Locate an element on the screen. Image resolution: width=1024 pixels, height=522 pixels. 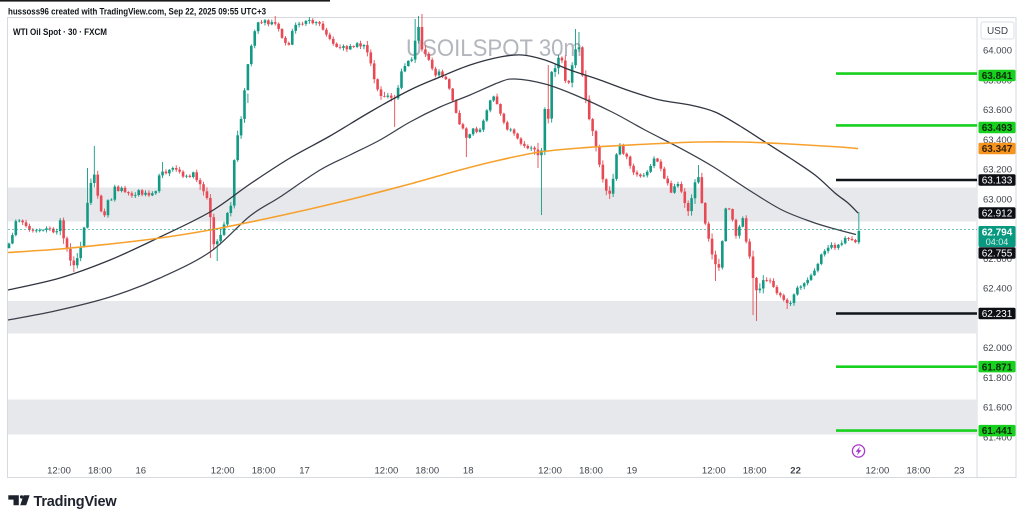
svg-text: 62.400 is located at coordinates (997, 289).